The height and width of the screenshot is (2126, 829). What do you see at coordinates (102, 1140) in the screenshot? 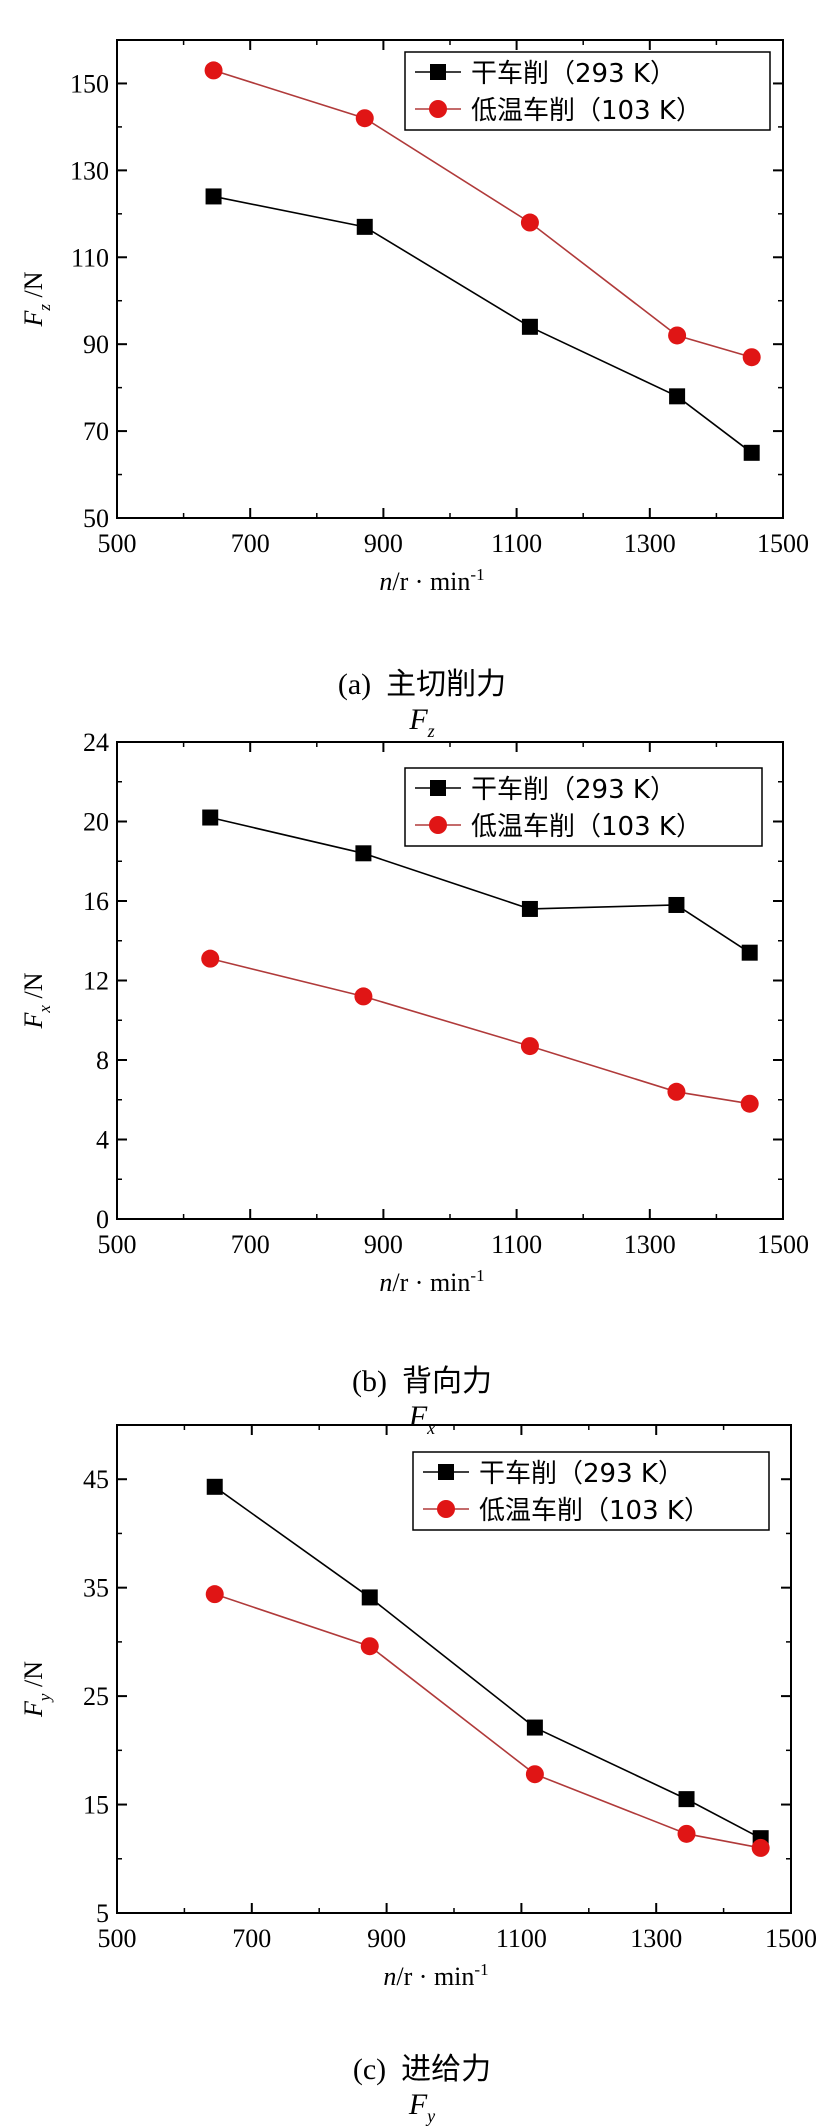
I see `y-tick-label: 4` at bounding box center [102, 1140].